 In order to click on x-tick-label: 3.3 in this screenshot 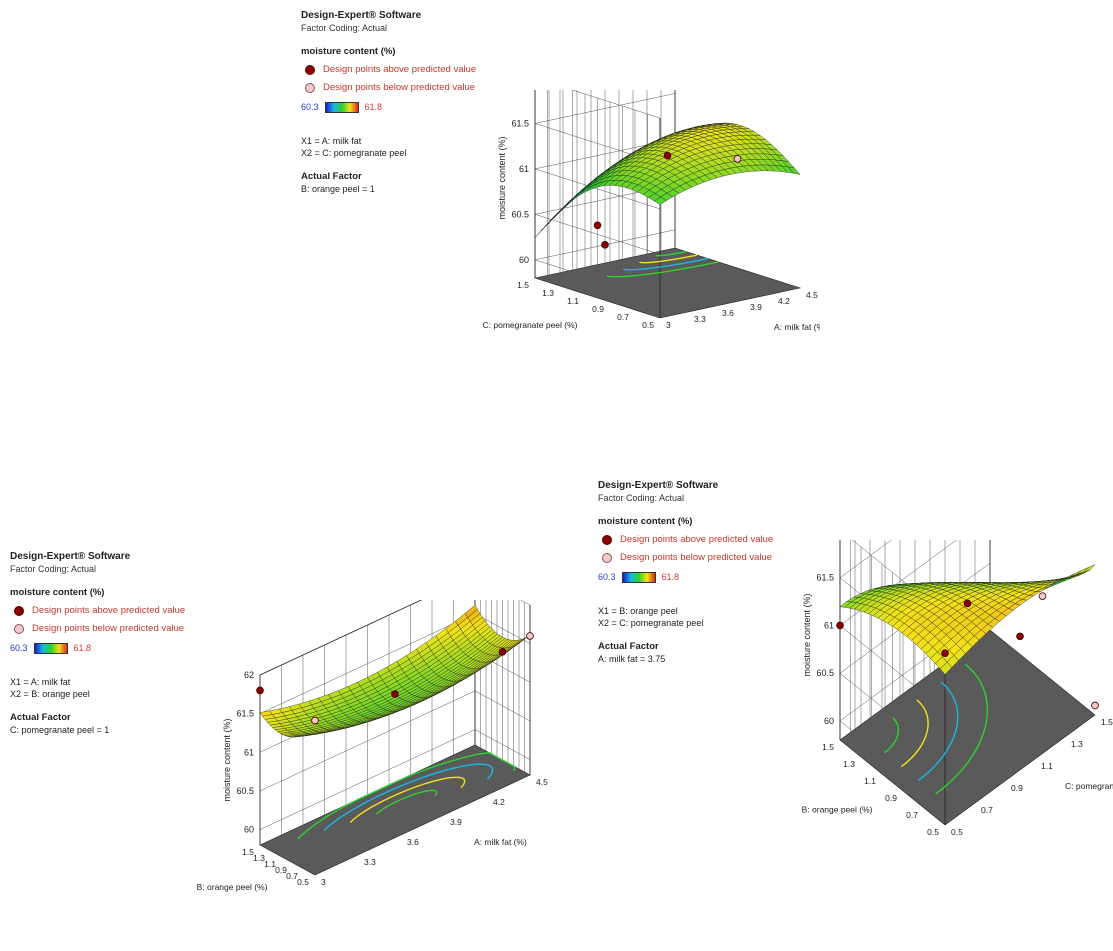, I will do `click(700, 319)`.